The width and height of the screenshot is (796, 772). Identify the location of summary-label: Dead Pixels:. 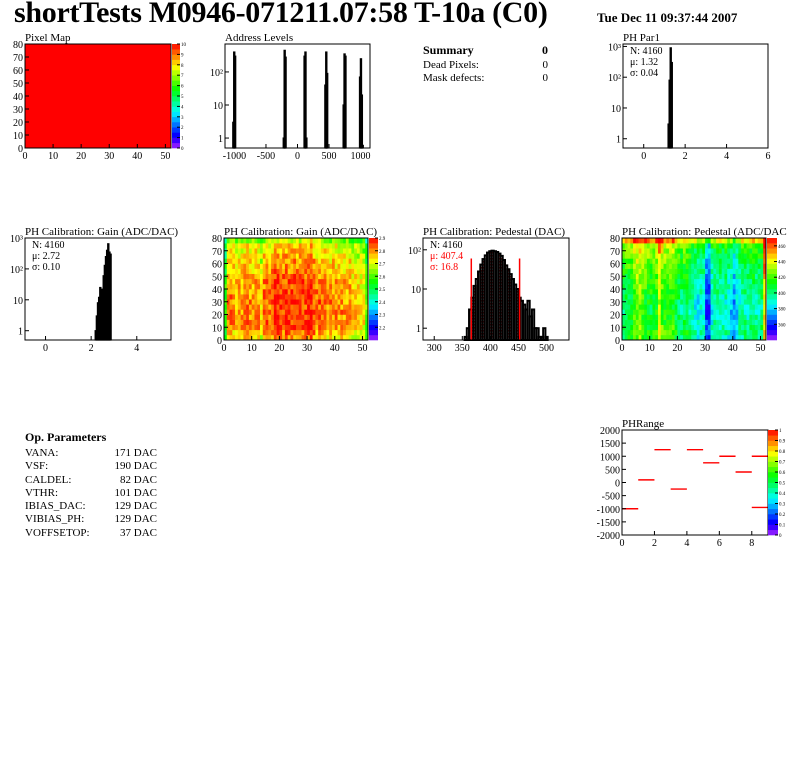
(451, 65).